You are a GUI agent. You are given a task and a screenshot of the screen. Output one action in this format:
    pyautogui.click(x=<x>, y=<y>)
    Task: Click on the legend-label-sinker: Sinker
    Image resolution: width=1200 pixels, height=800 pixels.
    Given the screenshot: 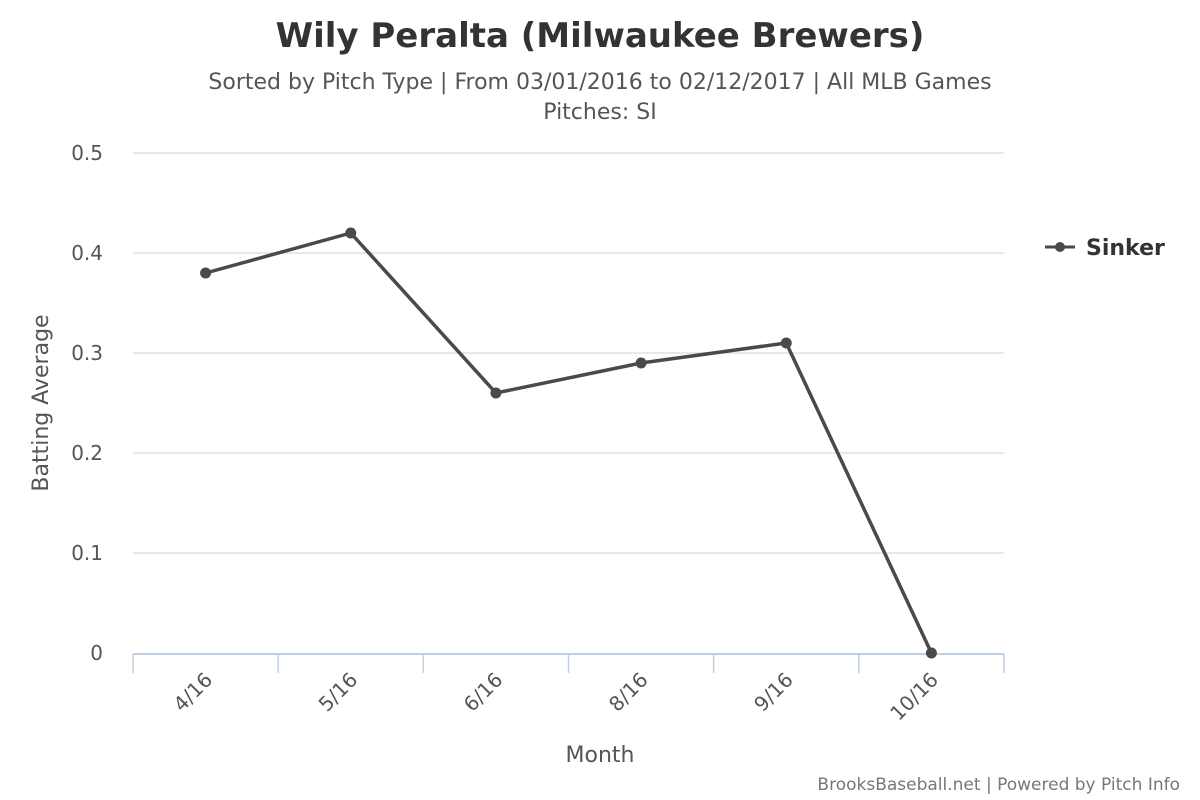 What is the action you would take?
    pyautogui.click(x=1125, y=248)
    